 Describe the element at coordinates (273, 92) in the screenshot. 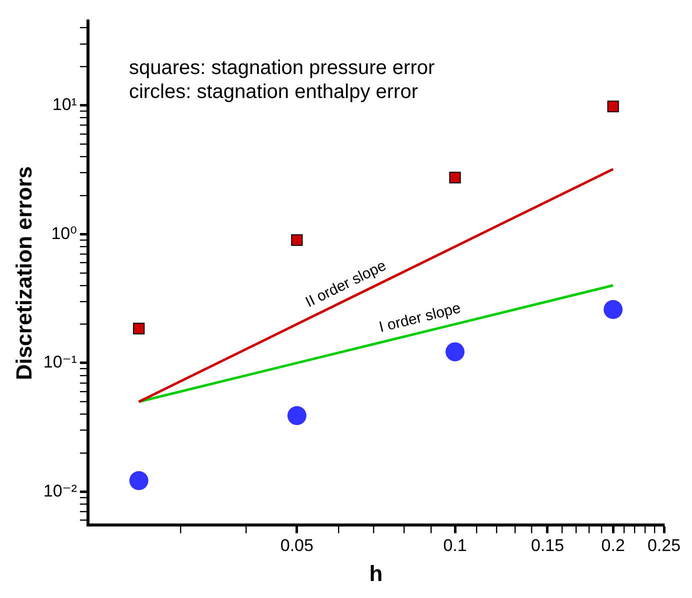

I see `annotation: circles: stagnation enthalpy error` at that location.